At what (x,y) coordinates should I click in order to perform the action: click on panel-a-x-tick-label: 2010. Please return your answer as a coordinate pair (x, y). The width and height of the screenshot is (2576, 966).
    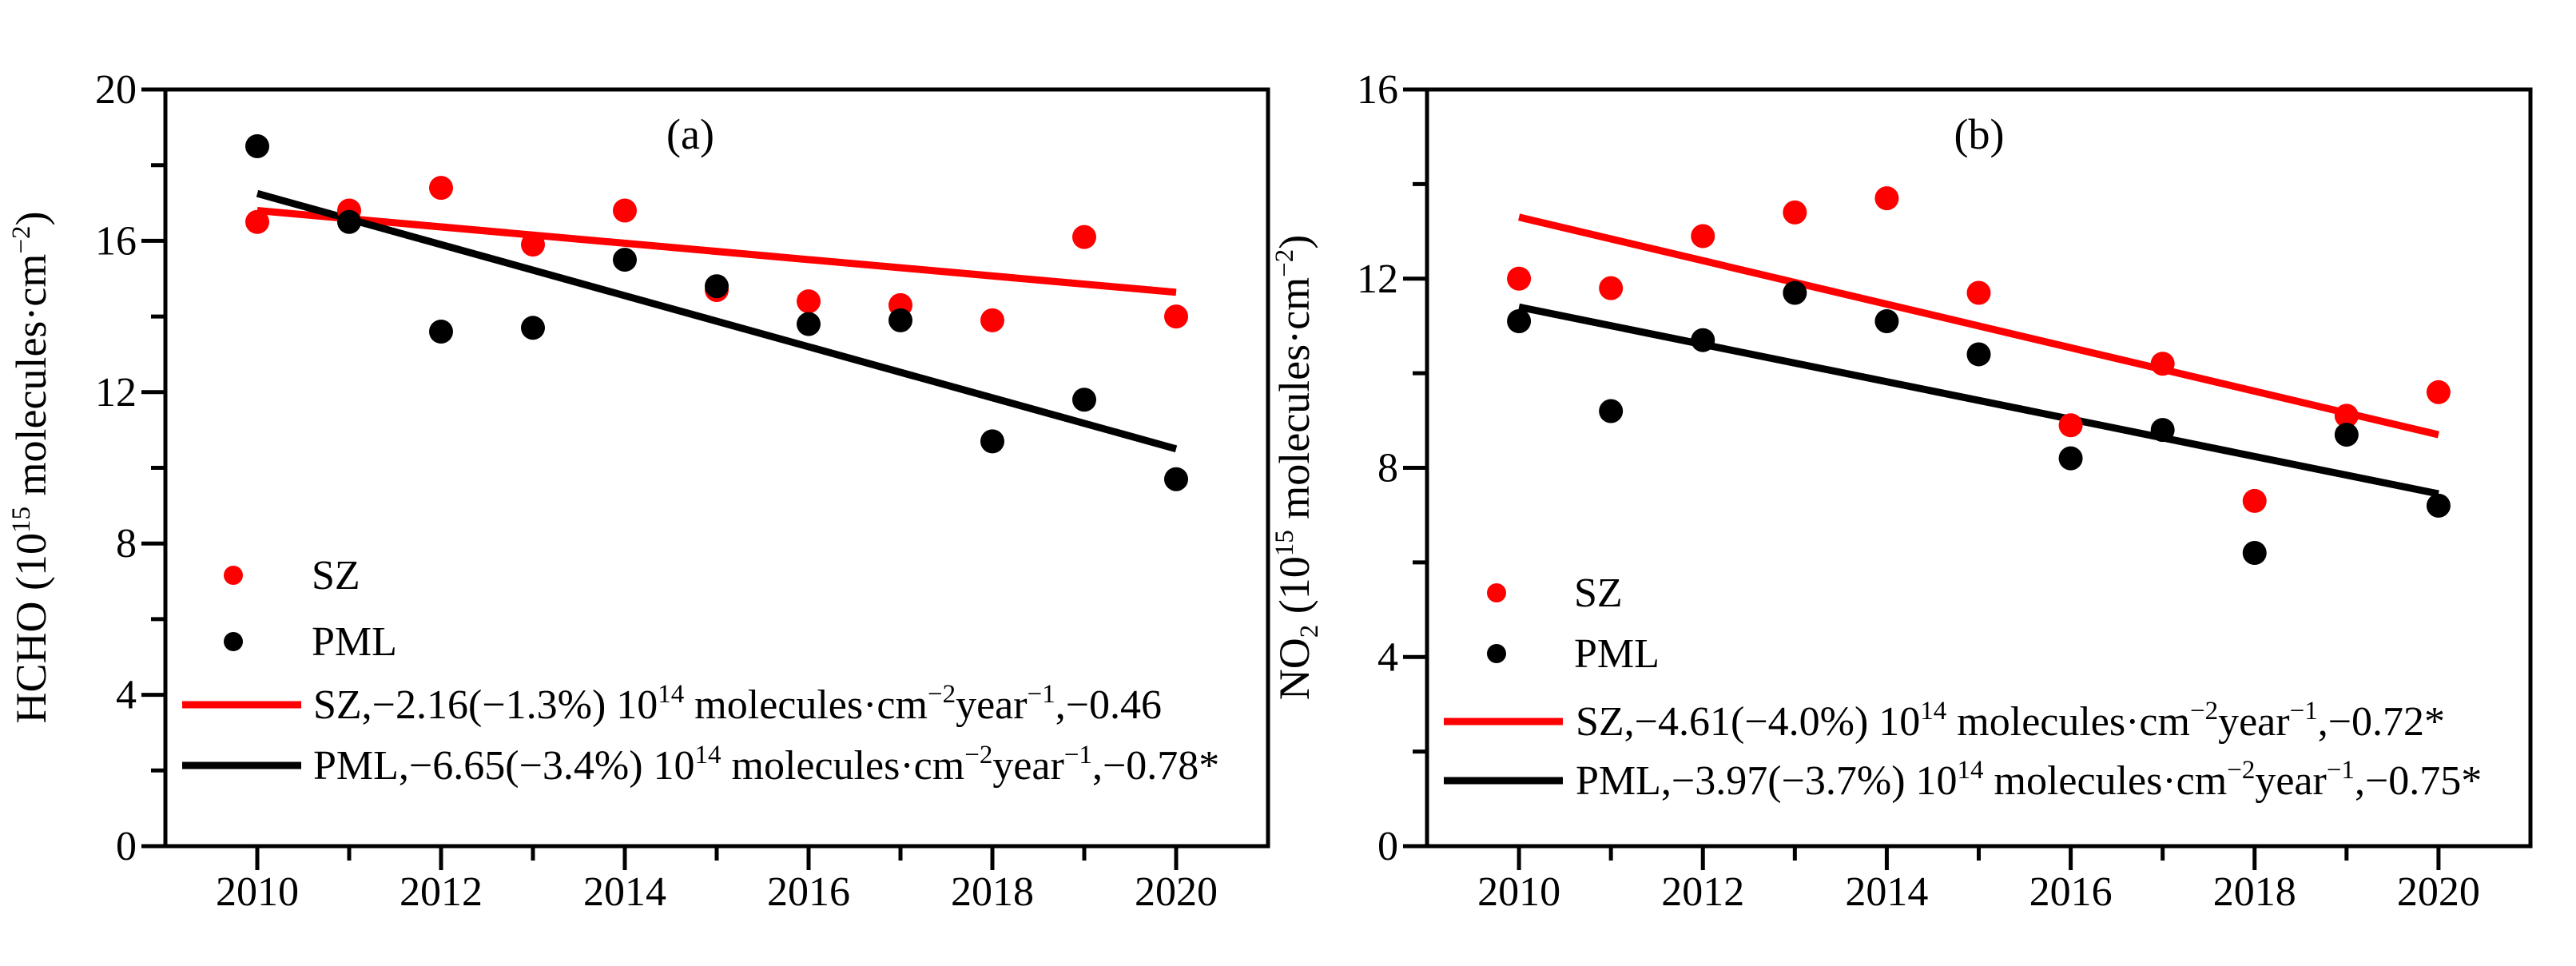
    Looking at the image, I should click on (257, 892).